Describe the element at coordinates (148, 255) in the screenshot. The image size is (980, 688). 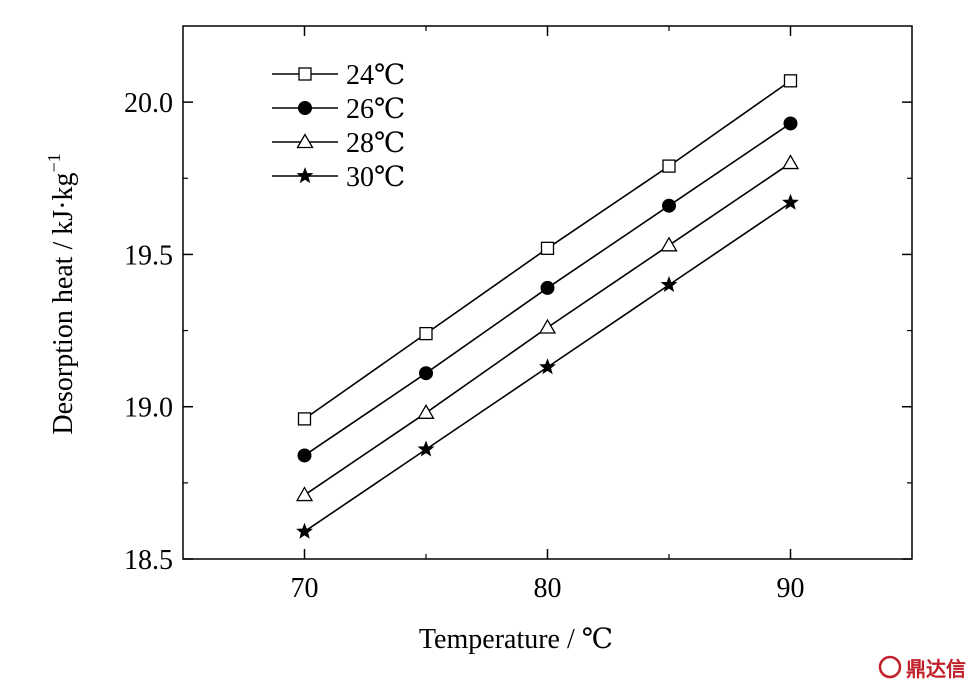
I see `y-tick-label: 19.5` at that location.